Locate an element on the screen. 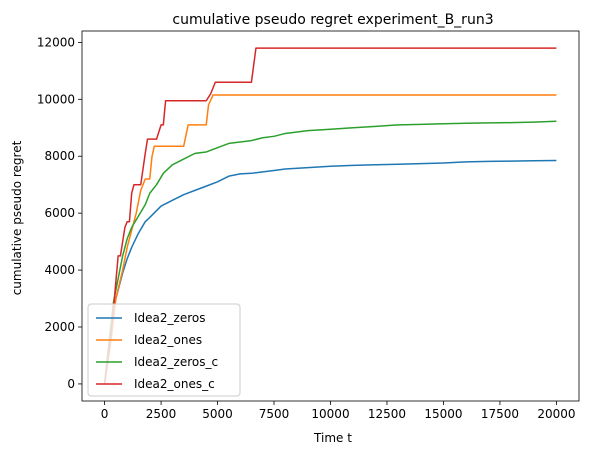 This screenshot has width=589, height=455. legend-box is located at coordinates (164, 350).